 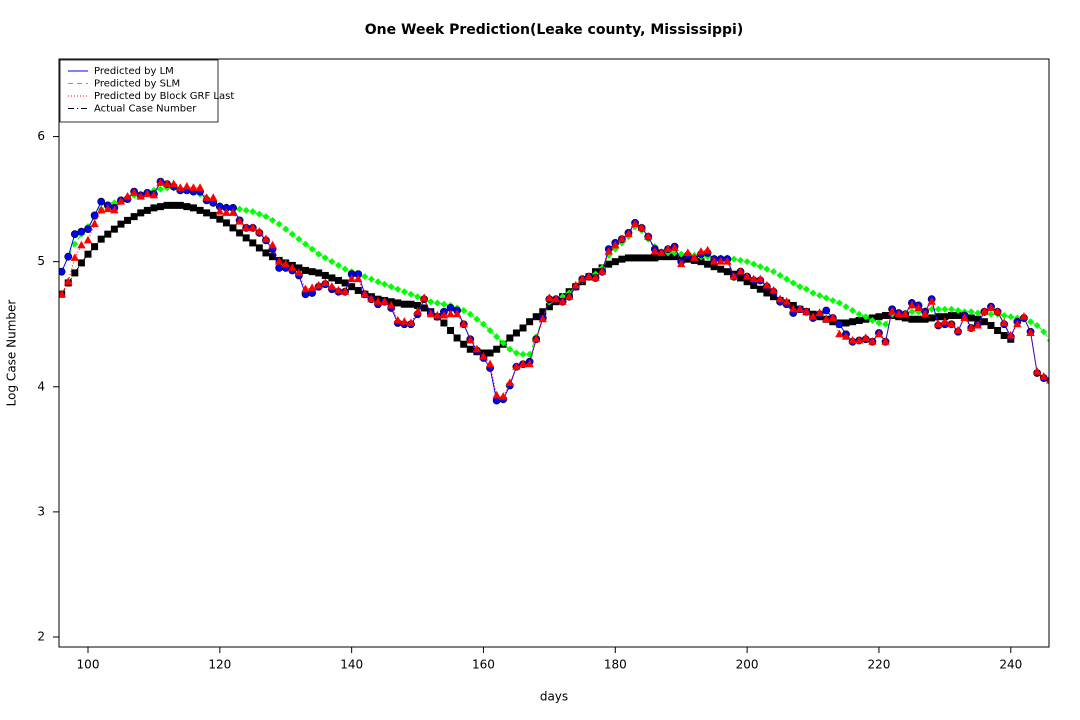 What do you see at coordinates (145, 109) in the screenshot?
I see `legend-label: Actual Case Number` at bounding box center [145, 109].